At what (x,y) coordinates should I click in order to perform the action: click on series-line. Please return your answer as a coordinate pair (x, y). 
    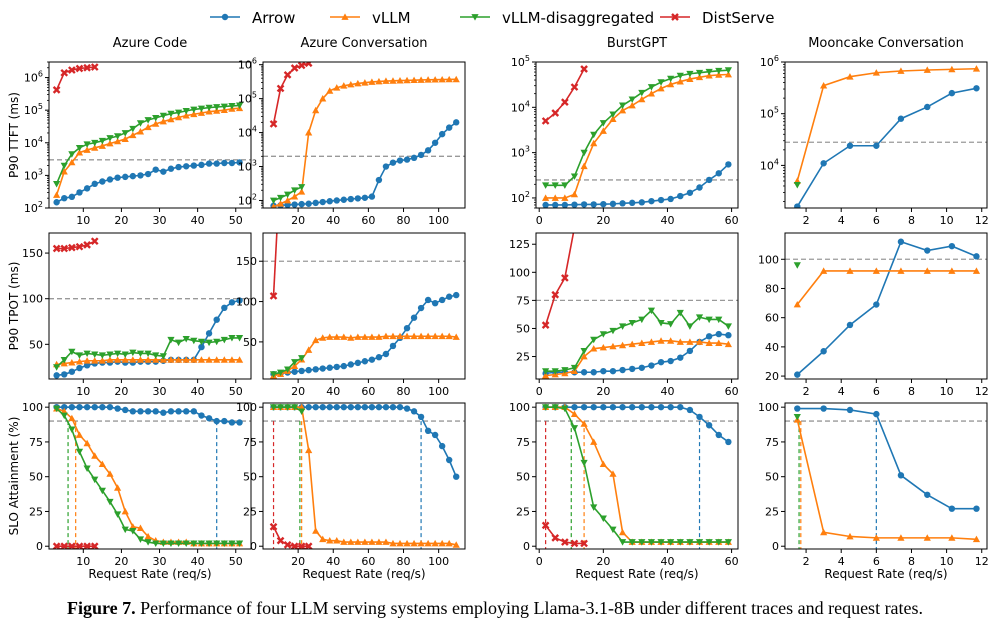
    Looking at the image, I should click on (148, 476).